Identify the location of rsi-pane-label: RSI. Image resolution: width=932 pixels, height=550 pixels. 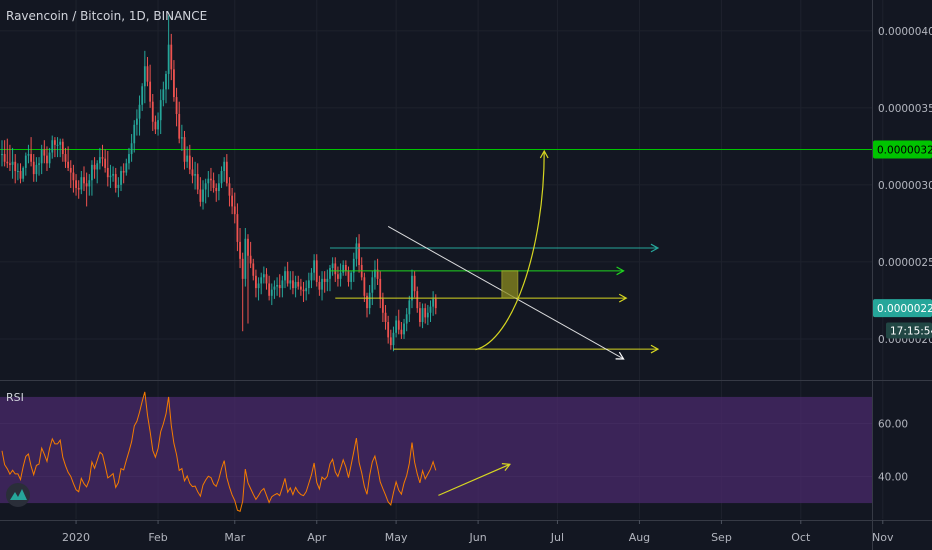
(15, 397).